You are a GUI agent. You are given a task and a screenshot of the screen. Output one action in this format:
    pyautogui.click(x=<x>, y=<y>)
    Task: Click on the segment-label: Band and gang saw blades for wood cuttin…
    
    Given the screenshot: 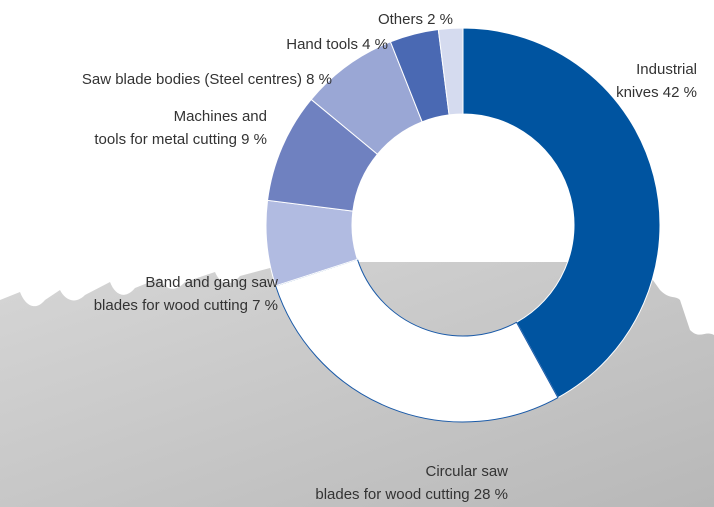 What is the action you would take?
    pyautogui.click(x=186, y=294)
    